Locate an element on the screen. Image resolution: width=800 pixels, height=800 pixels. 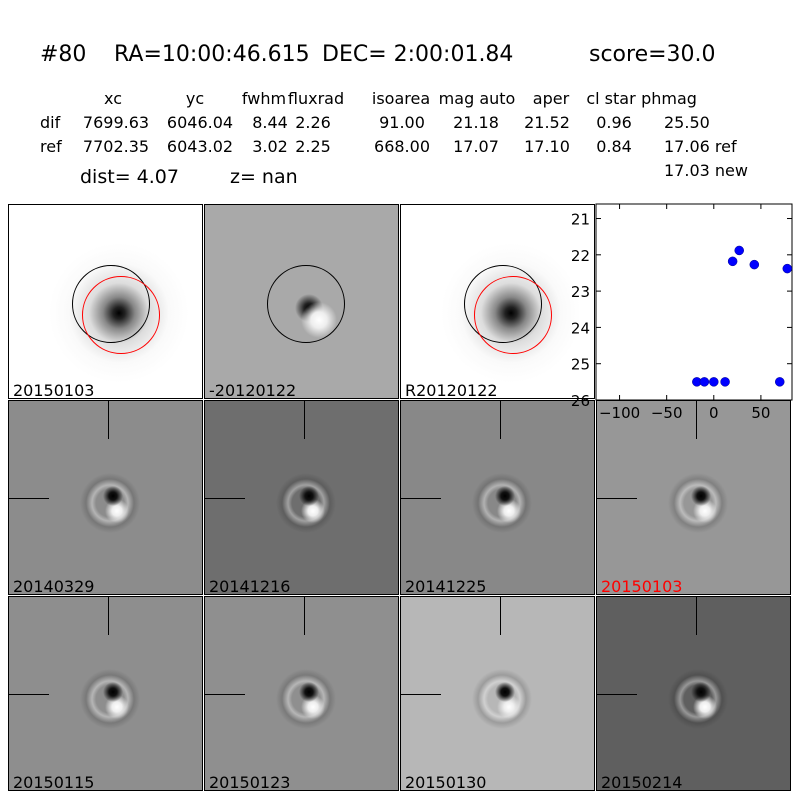
stamp-epoch: 20141216 is located at coordinates (301, 497).